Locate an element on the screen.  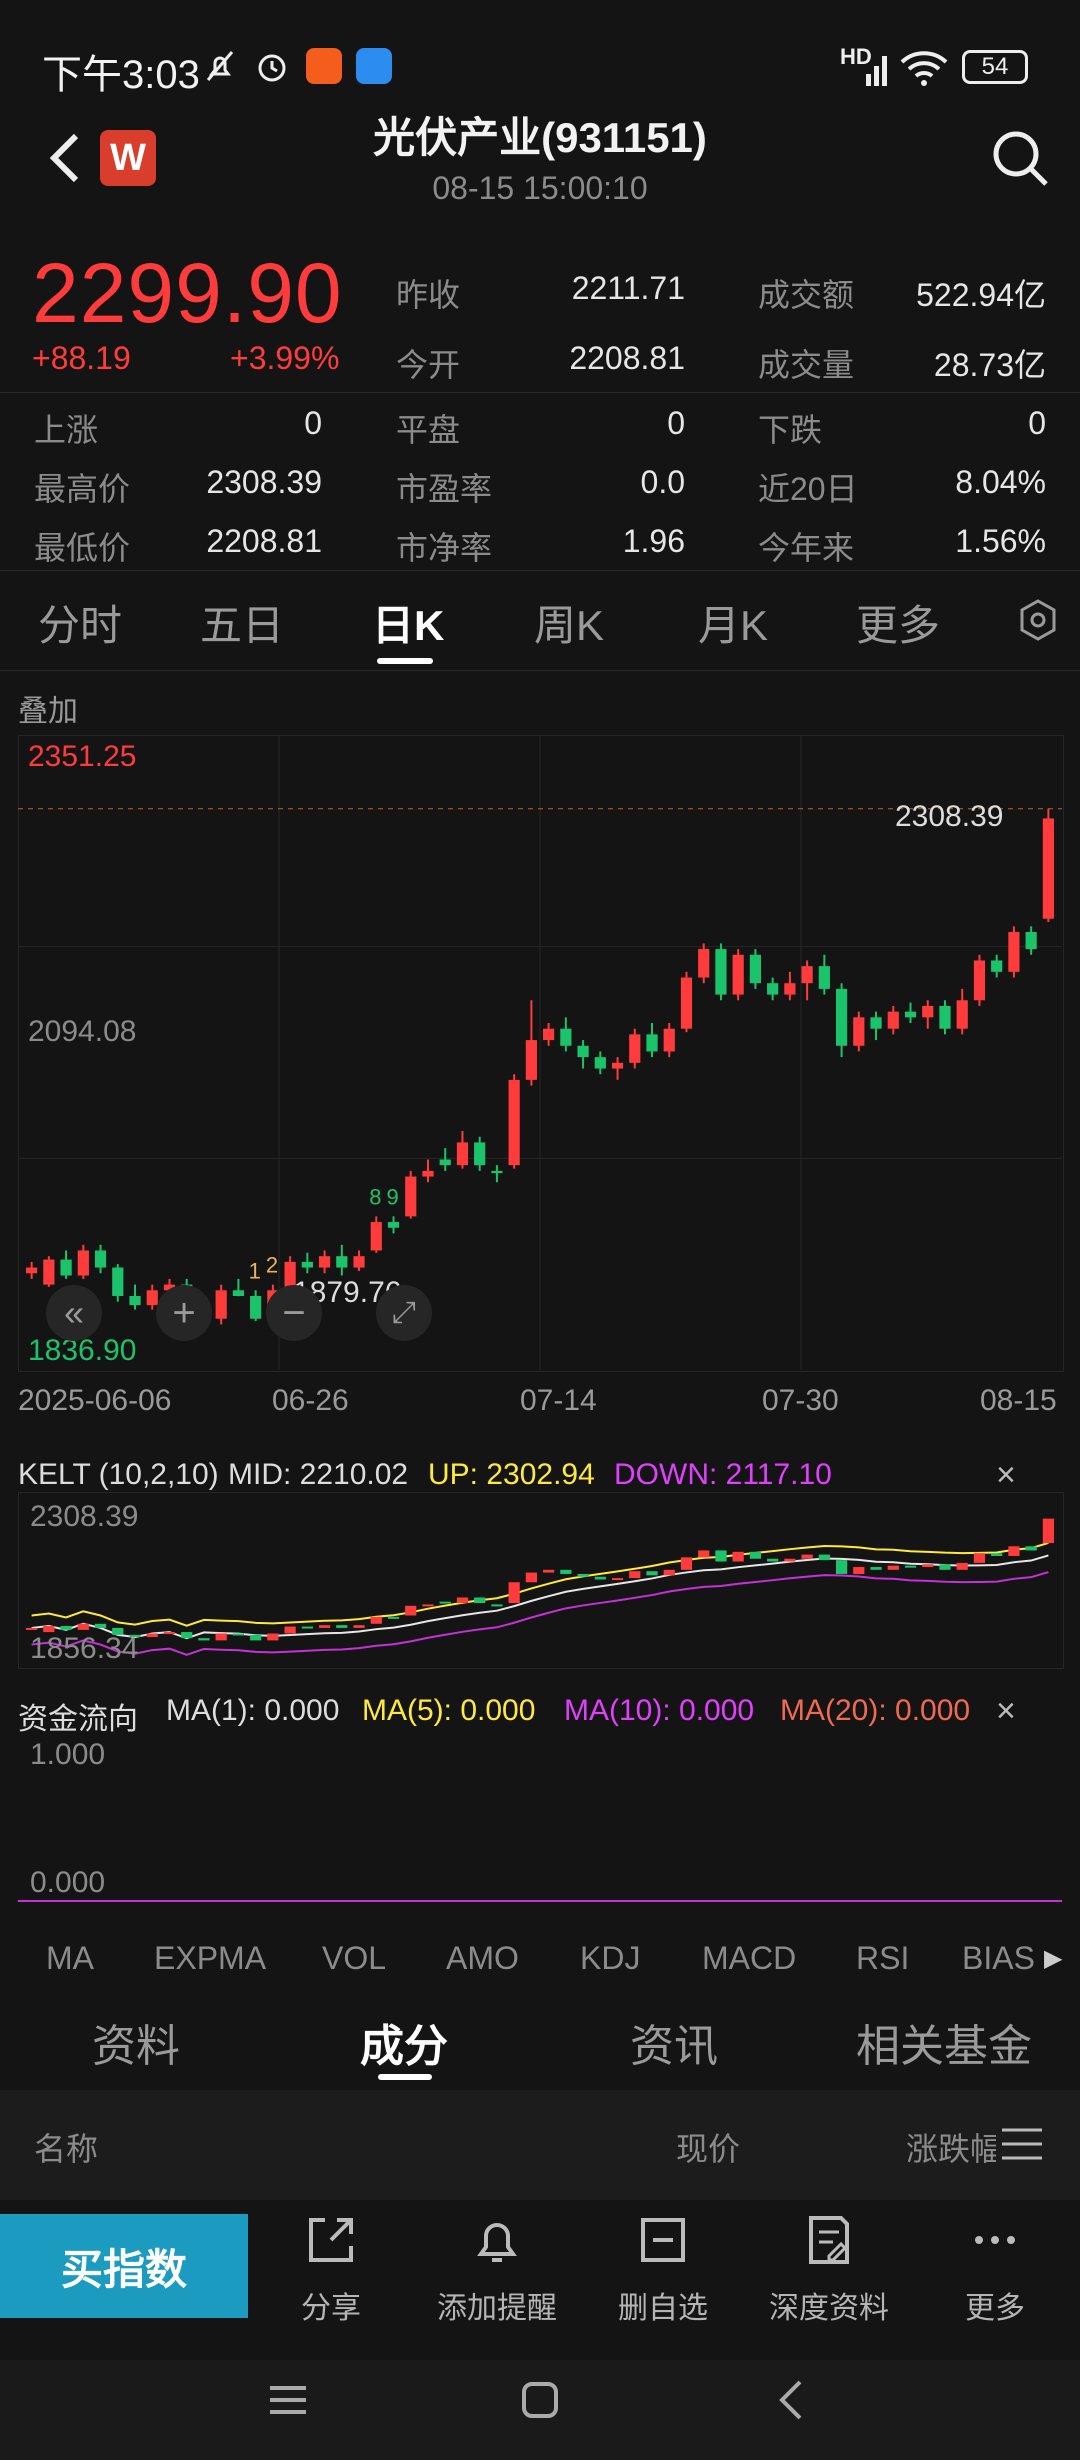
y-mid-label: 2094.08 is located at coordinates (82, 1031).